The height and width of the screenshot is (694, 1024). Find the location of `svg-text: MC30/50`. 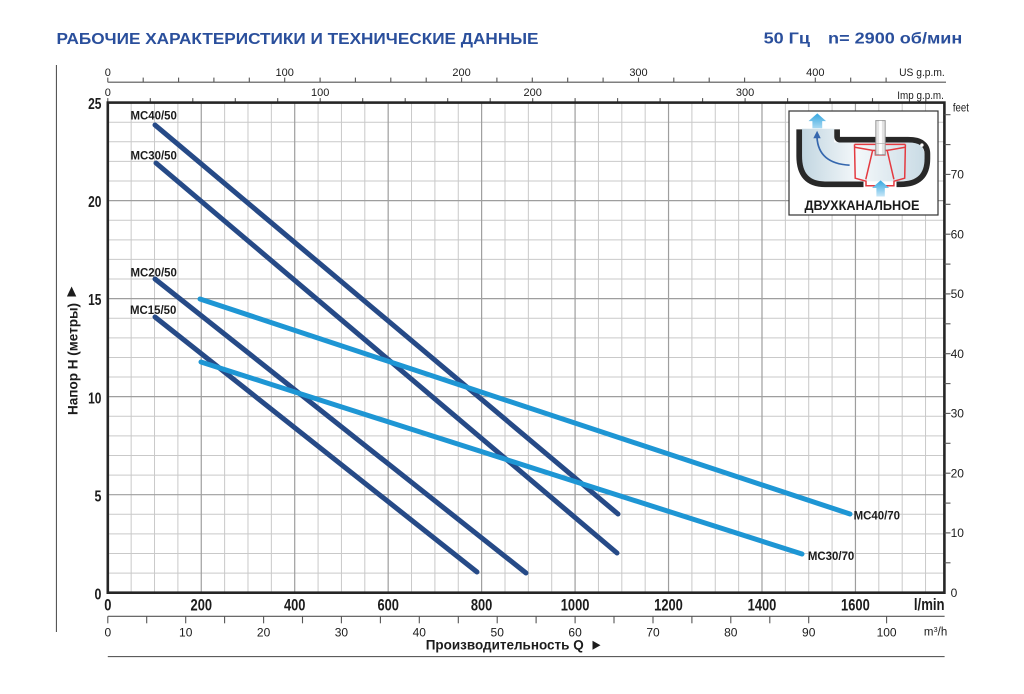

svg-text: MC30/50 is located at coordinates (154, 155).